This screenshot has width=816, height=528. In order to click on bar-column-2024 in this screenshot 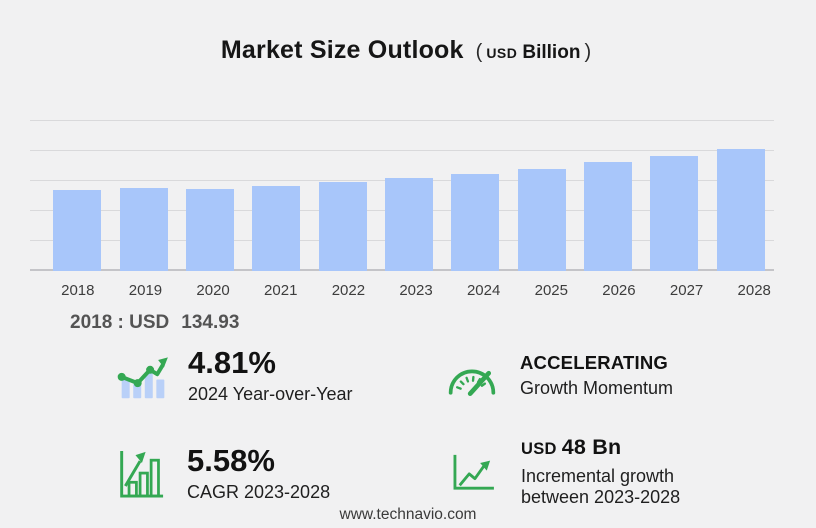, I will do `click(475, 222)`.